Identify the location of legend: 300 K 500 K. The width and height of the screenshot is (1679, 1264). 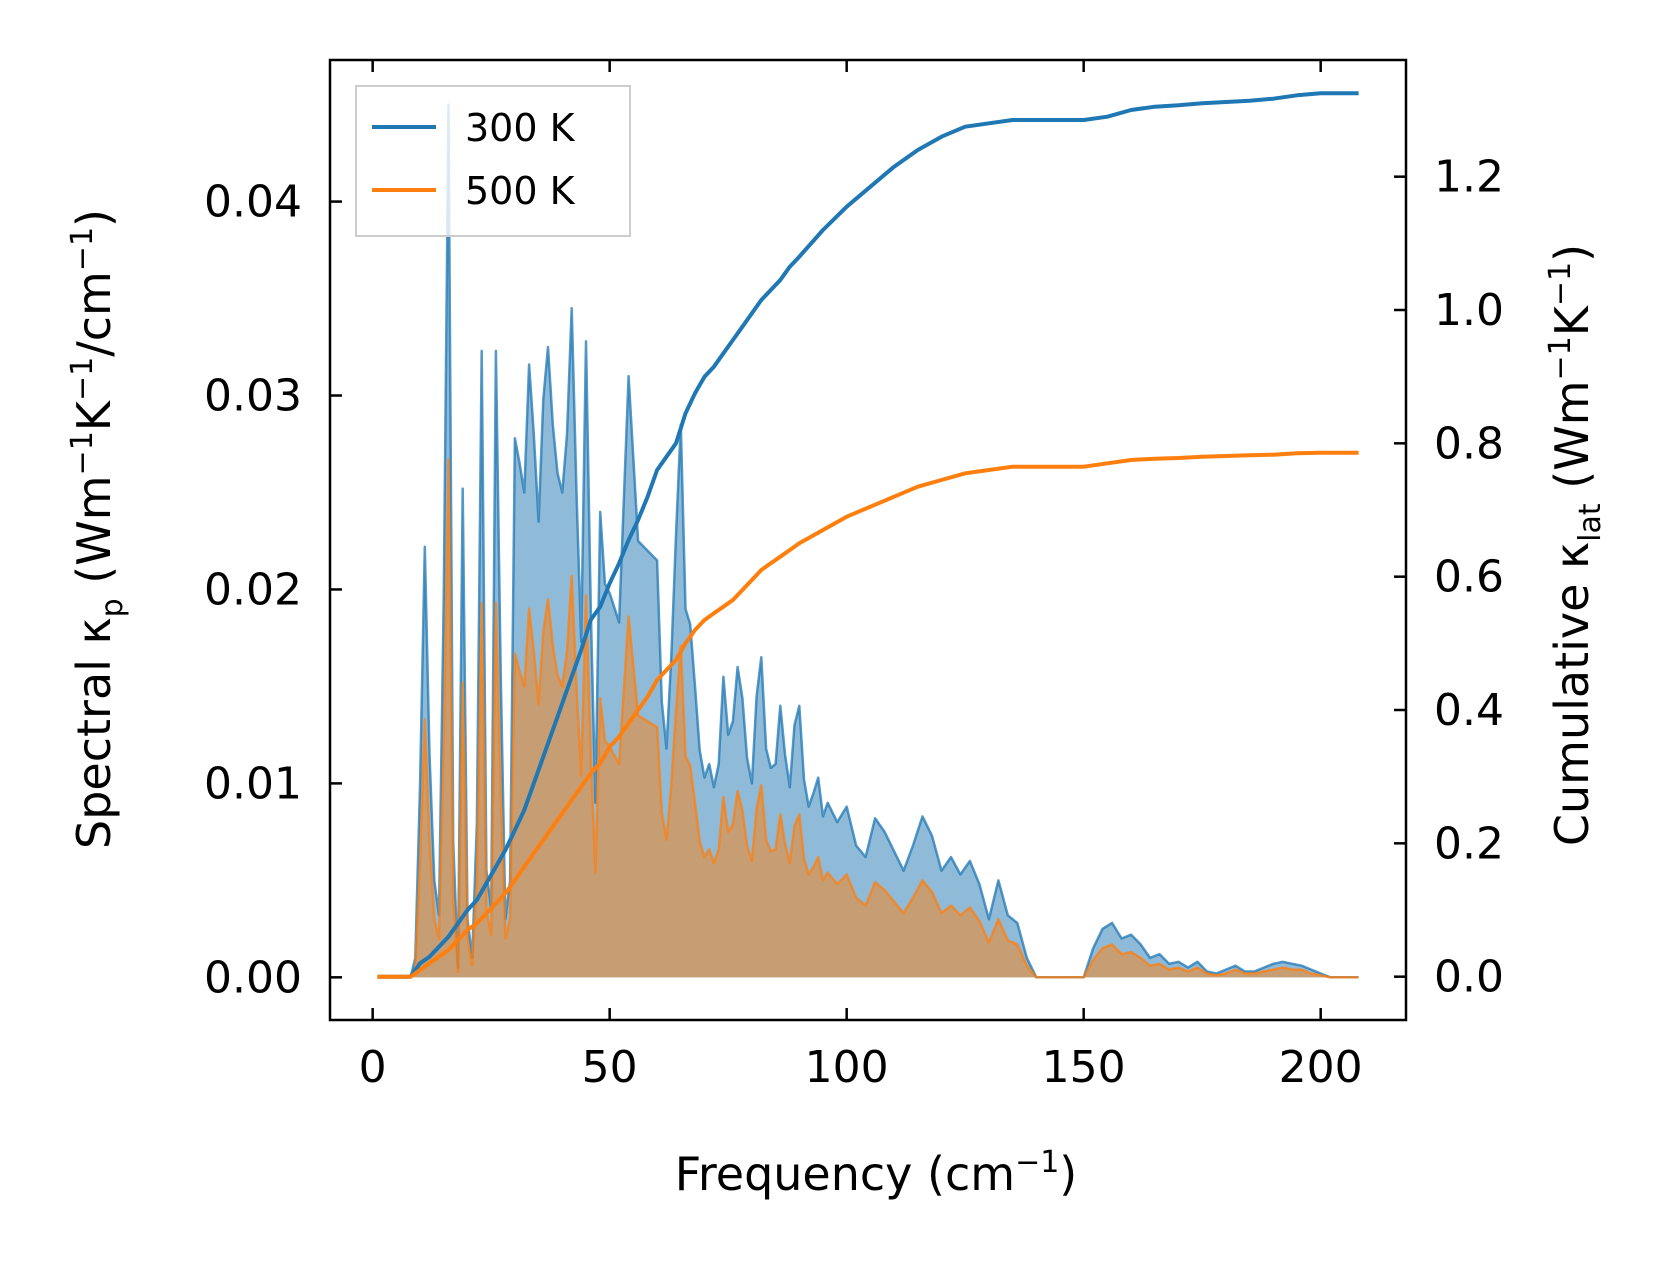
(493, 161).